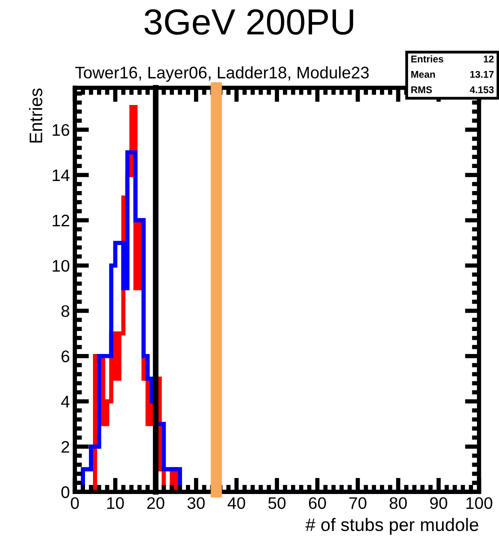 The height and width of the screenshot is (549, 499). Describe the element at coordinates (452, 90) in the screenshot. I see `text: RMS 4.153` at that location.